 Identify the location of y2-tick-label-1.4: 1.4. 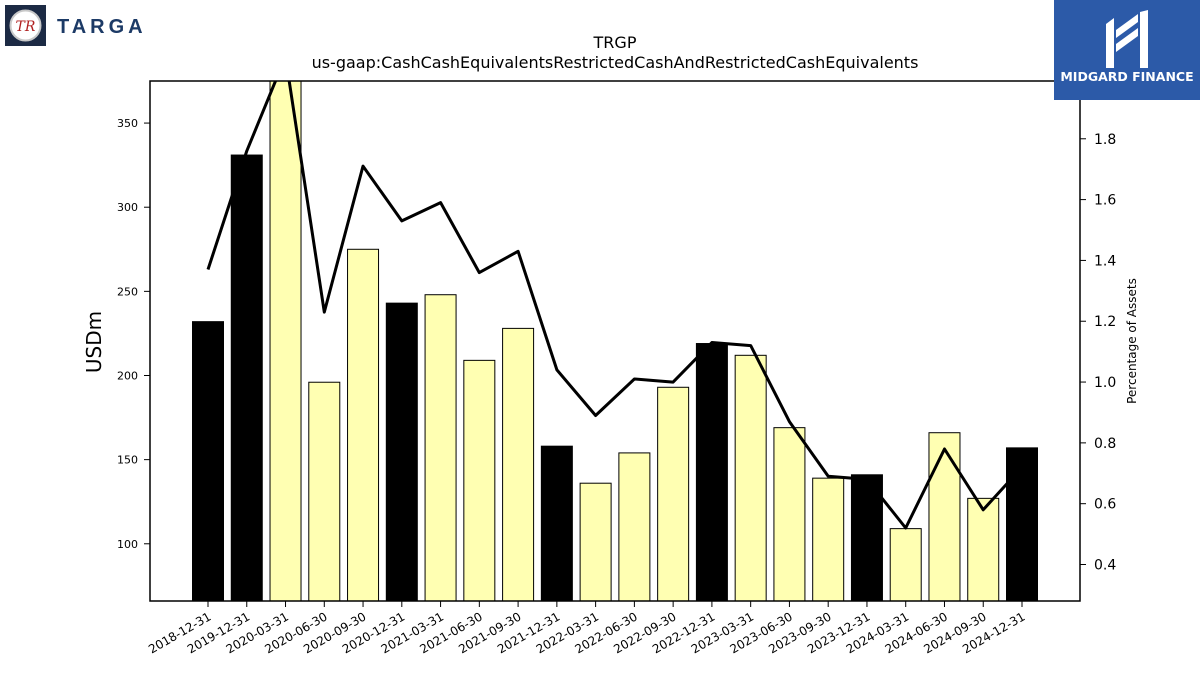
(1105, 261).